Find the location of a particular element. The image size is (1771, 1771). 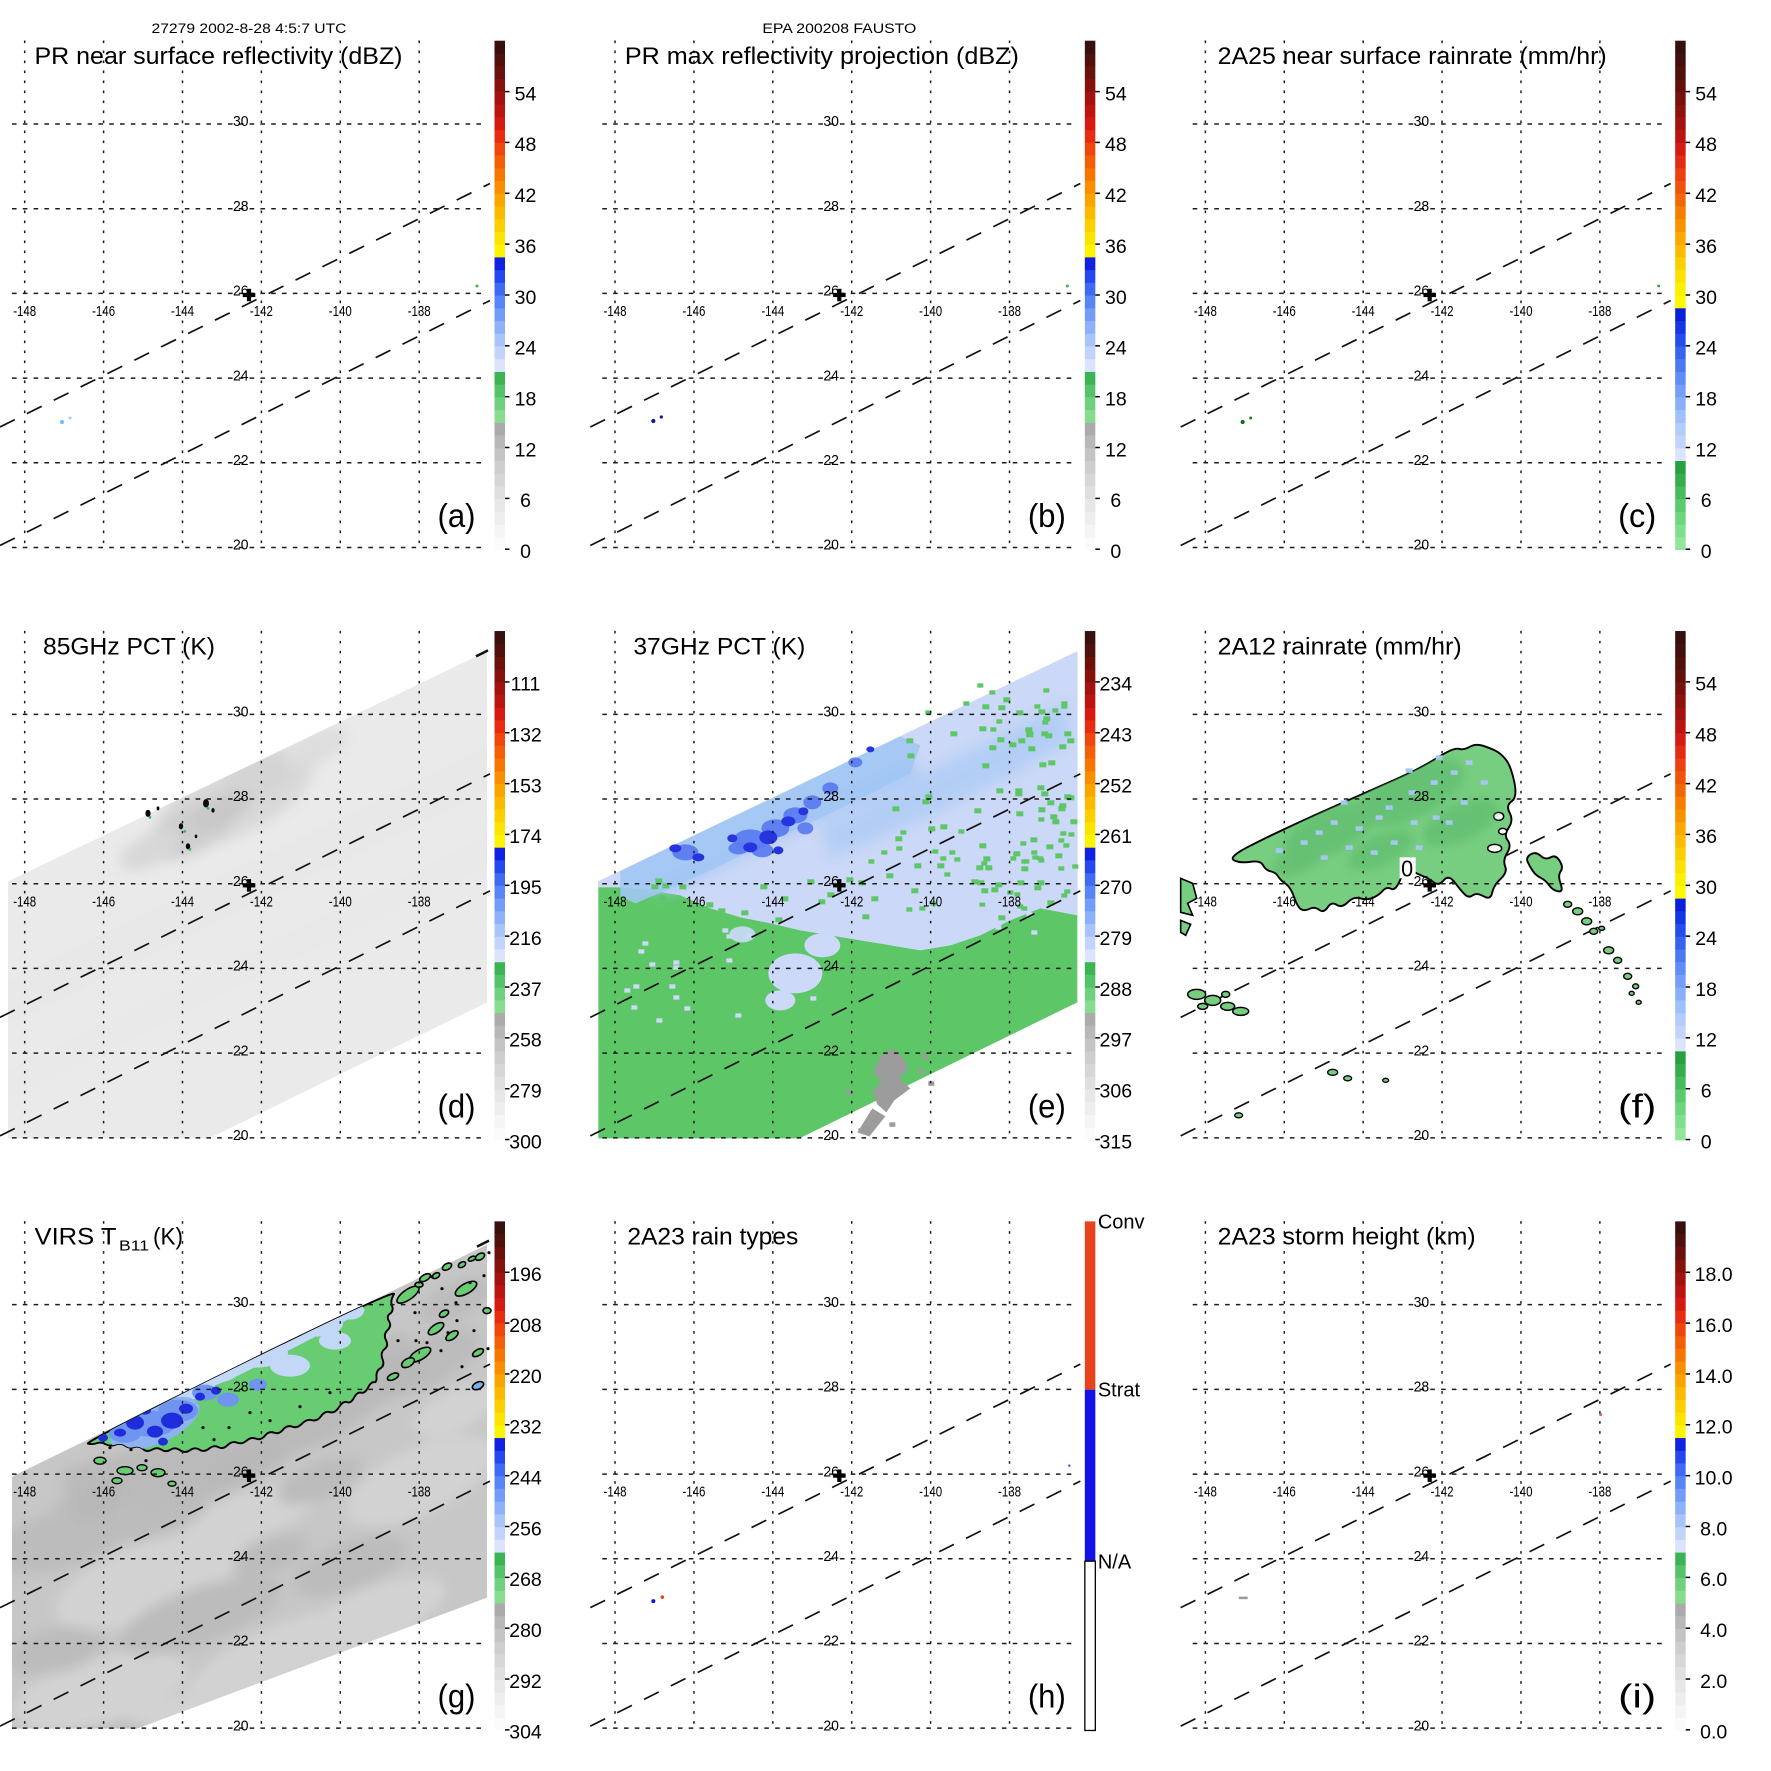

svg-text: 232 is located at coordinates (525, 1428).